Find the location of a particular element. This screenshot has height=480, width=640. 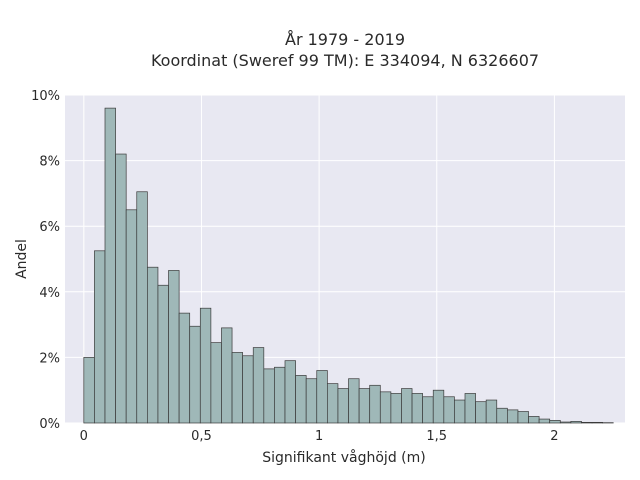

y-tick-label: 2% is located at coordinates (49, 358).